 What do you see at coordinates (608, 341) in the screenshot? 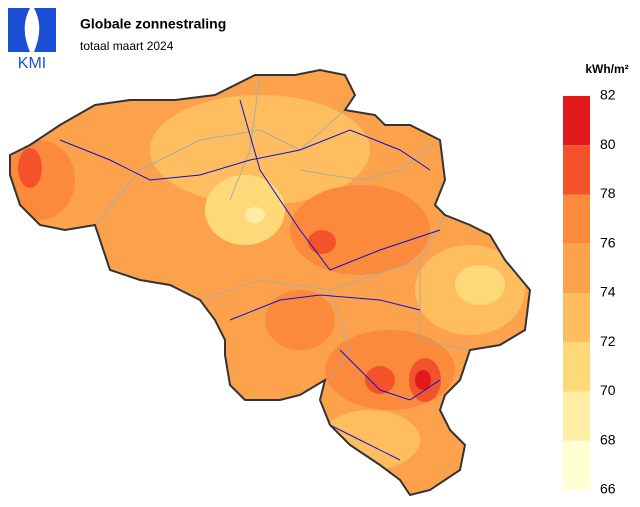
I see `legend-tick-label: 72` at bounding box center [608, 341].